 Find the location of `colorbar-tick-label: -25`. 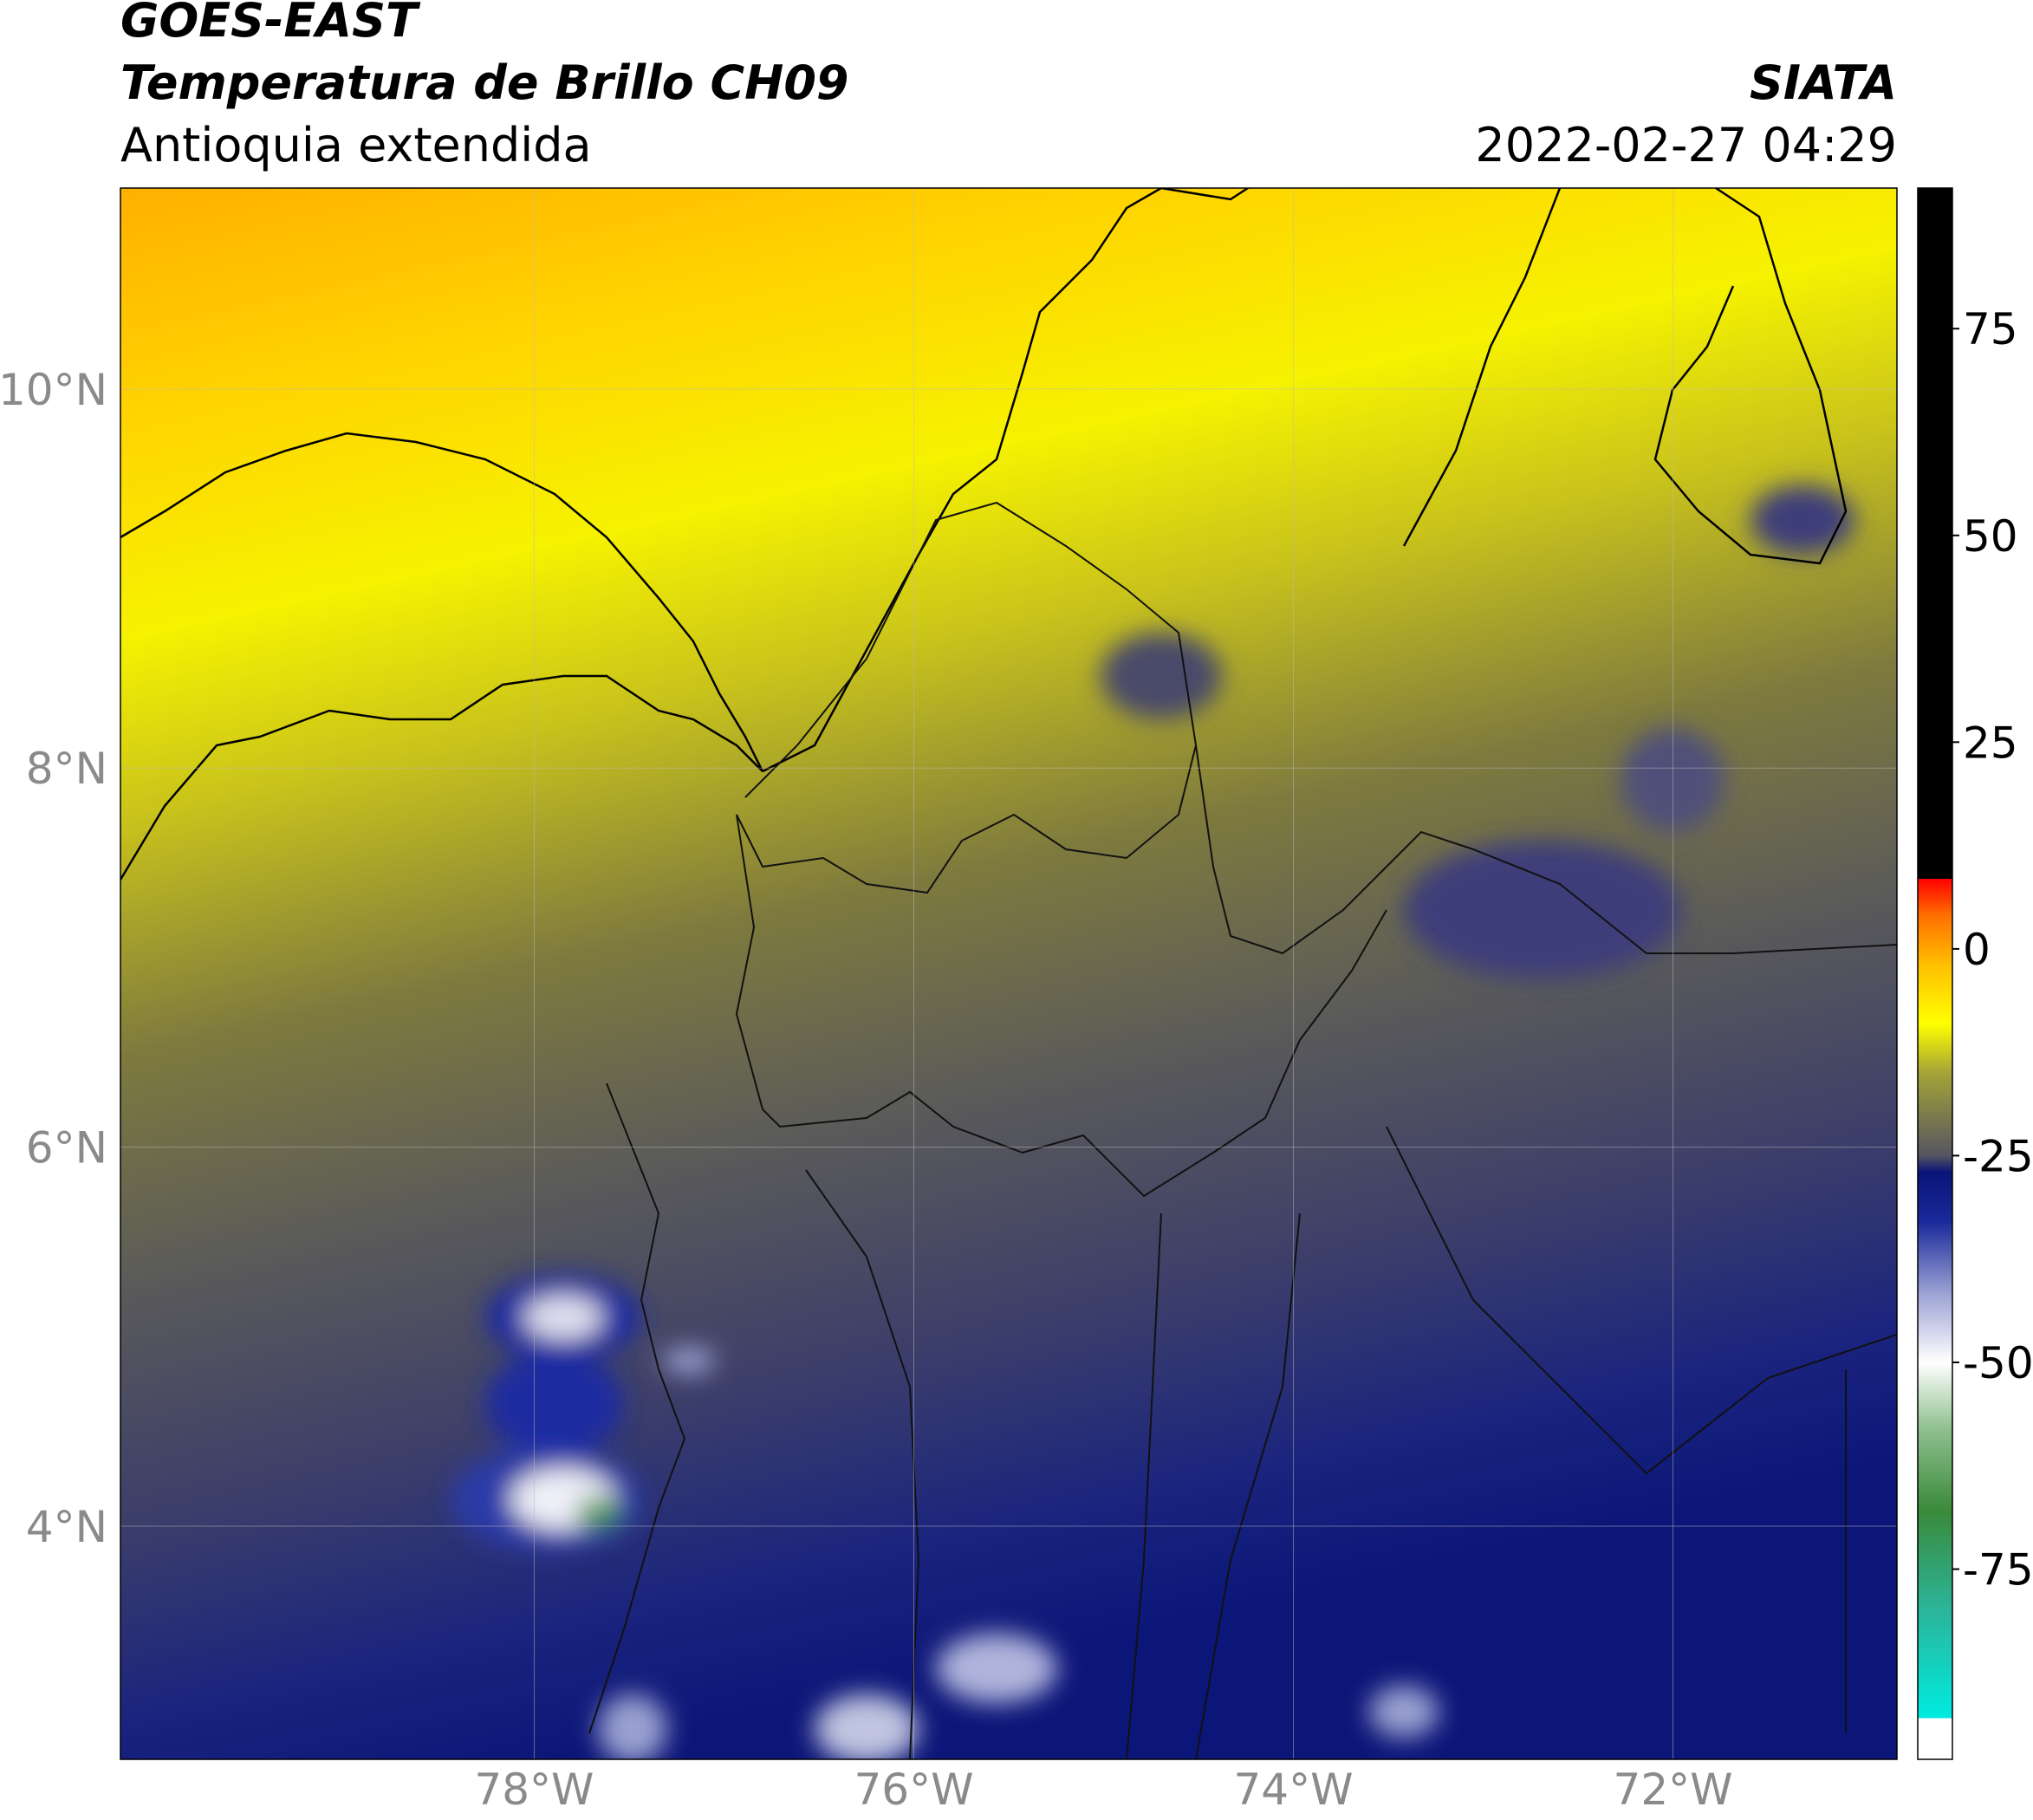

colorbar-tick-label: -25 is located at coordinates (1998, 1156).